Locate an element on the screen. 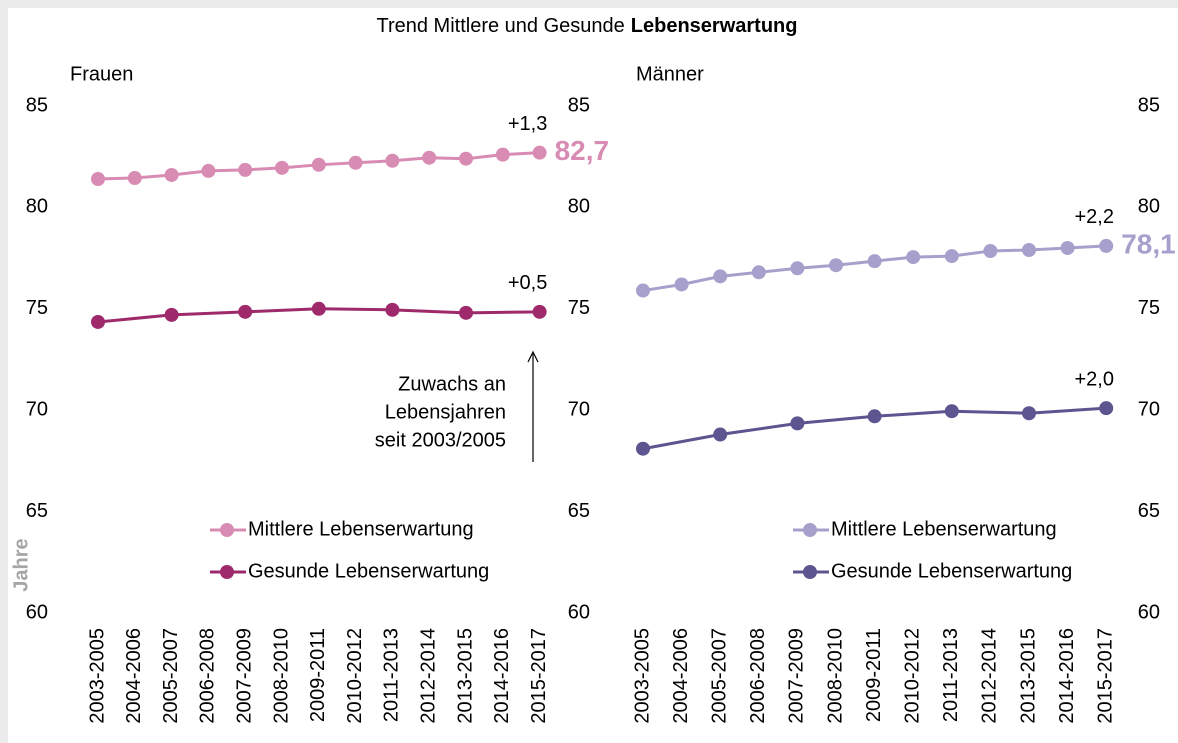  annotation-arrowhead is located at coordinates (533, 356).